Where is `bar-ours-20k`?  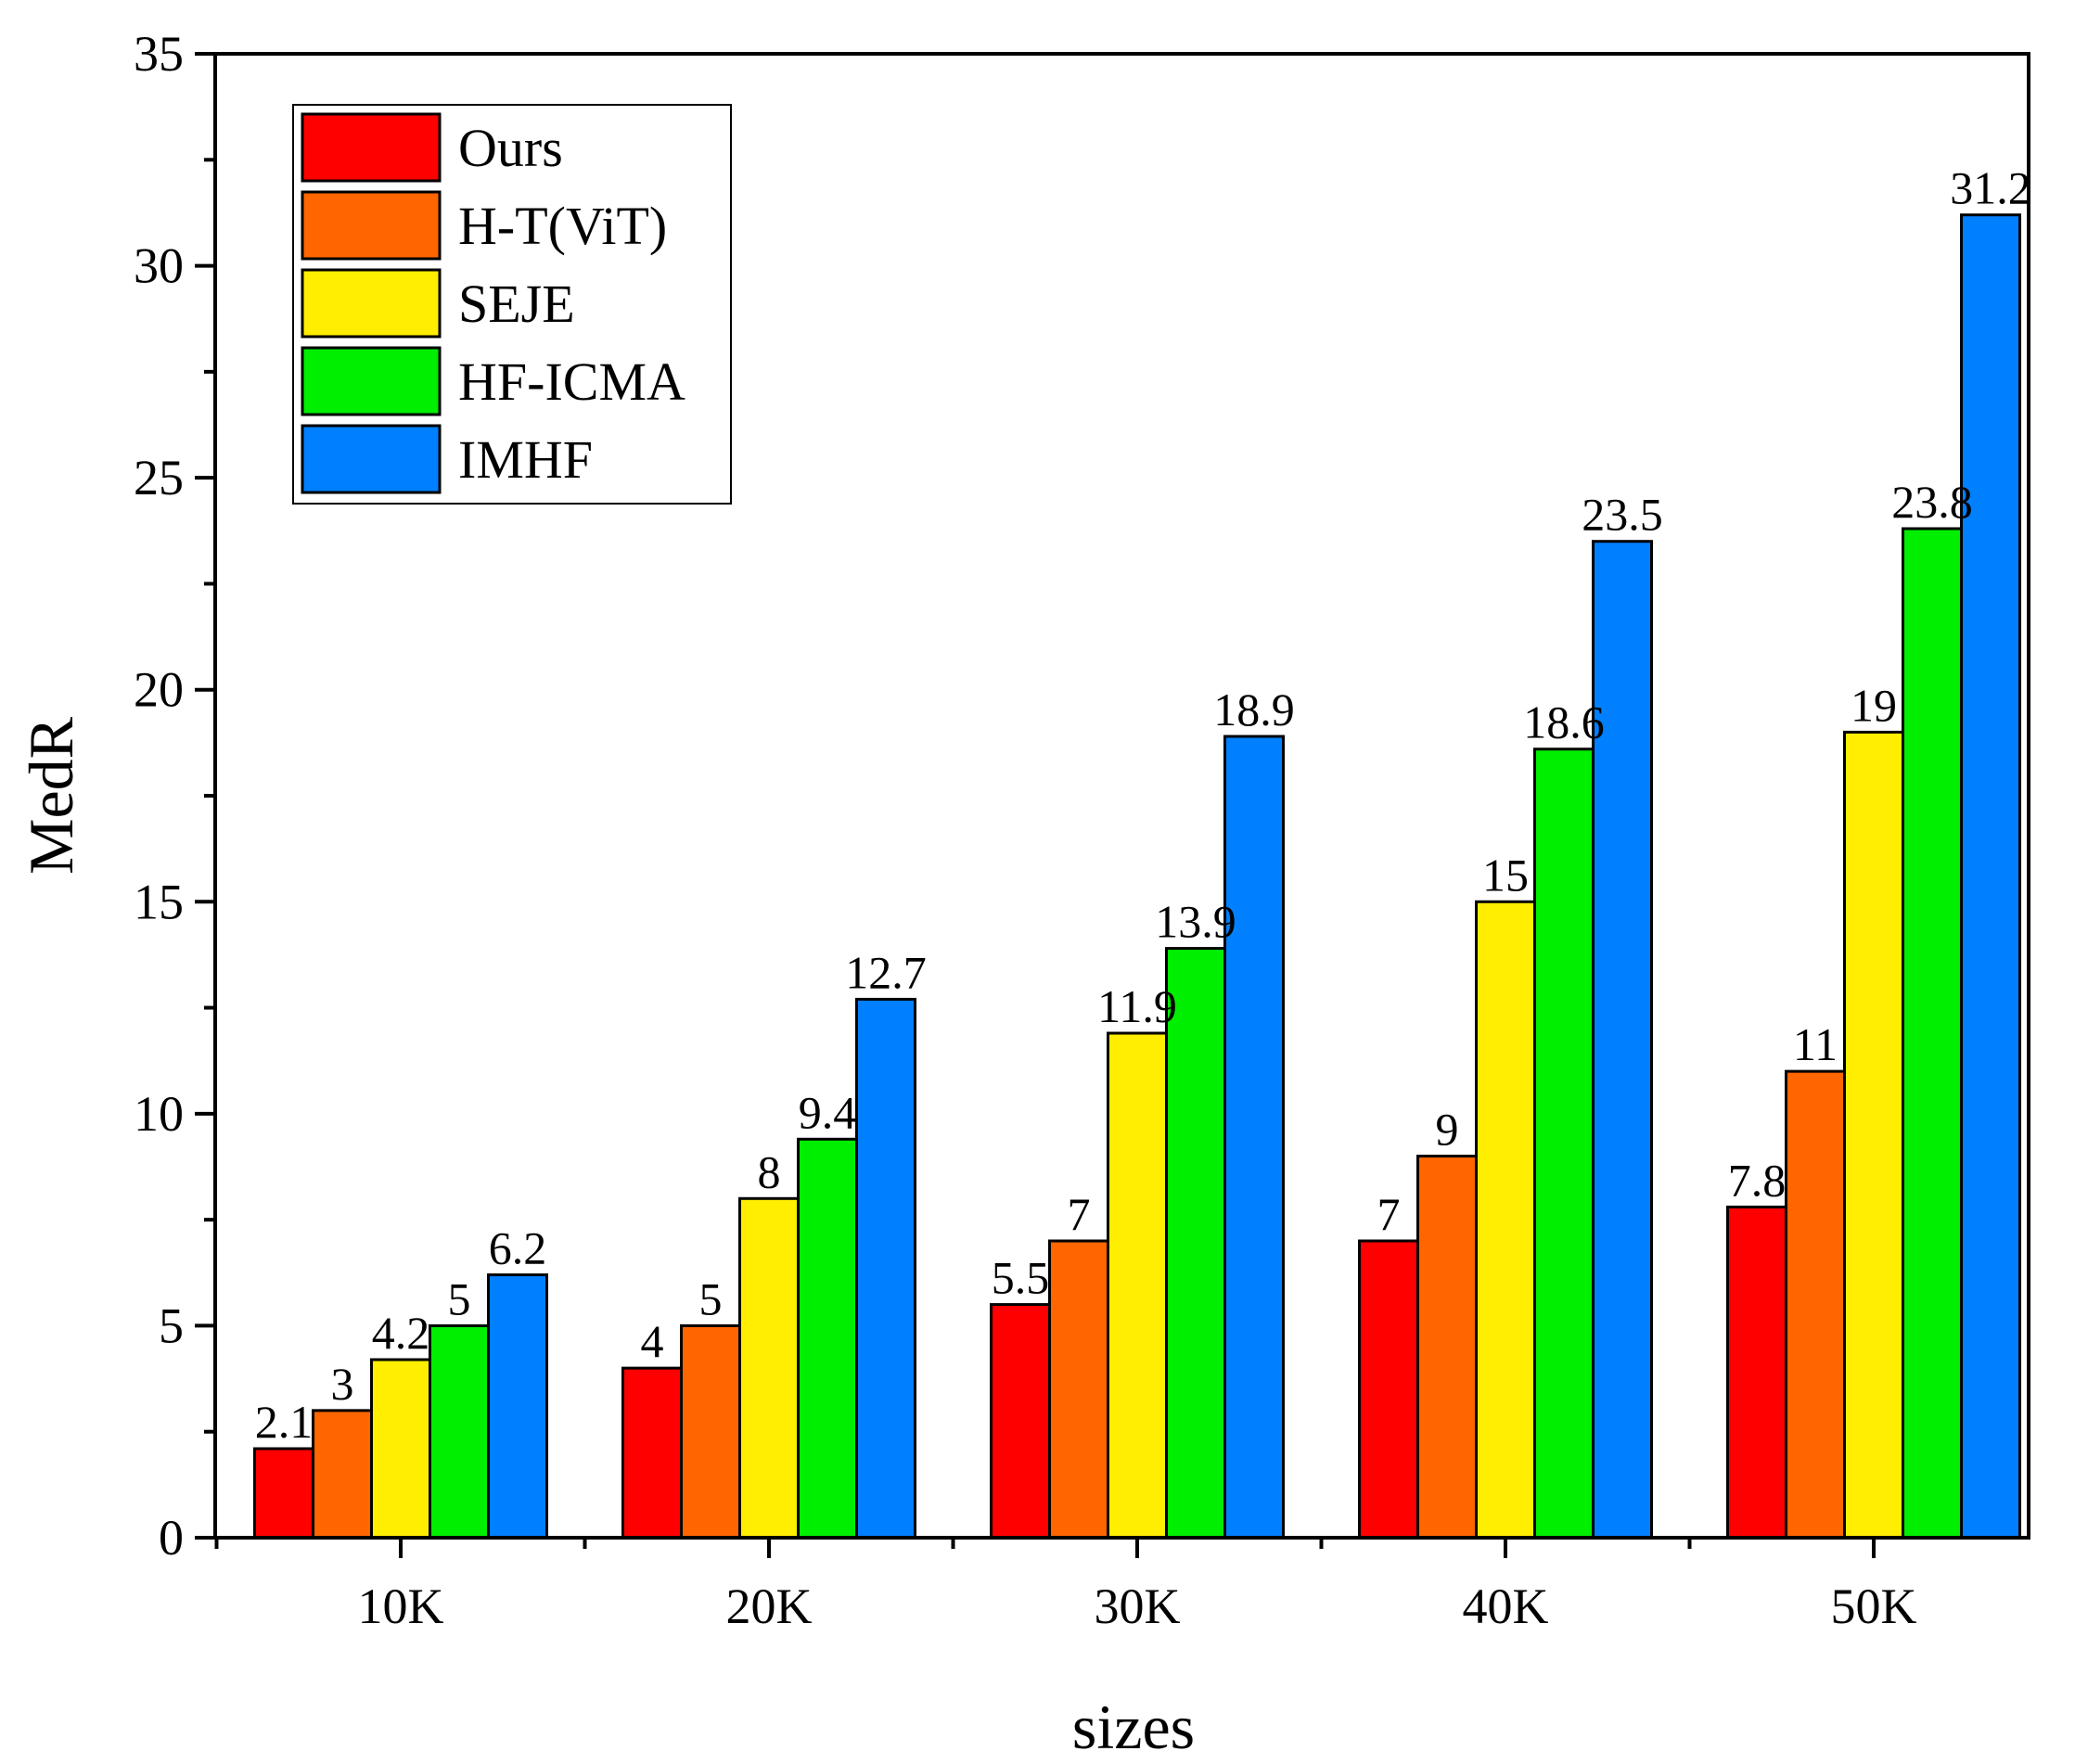 bar-ours-20k is located at coordinates (652, 1453).